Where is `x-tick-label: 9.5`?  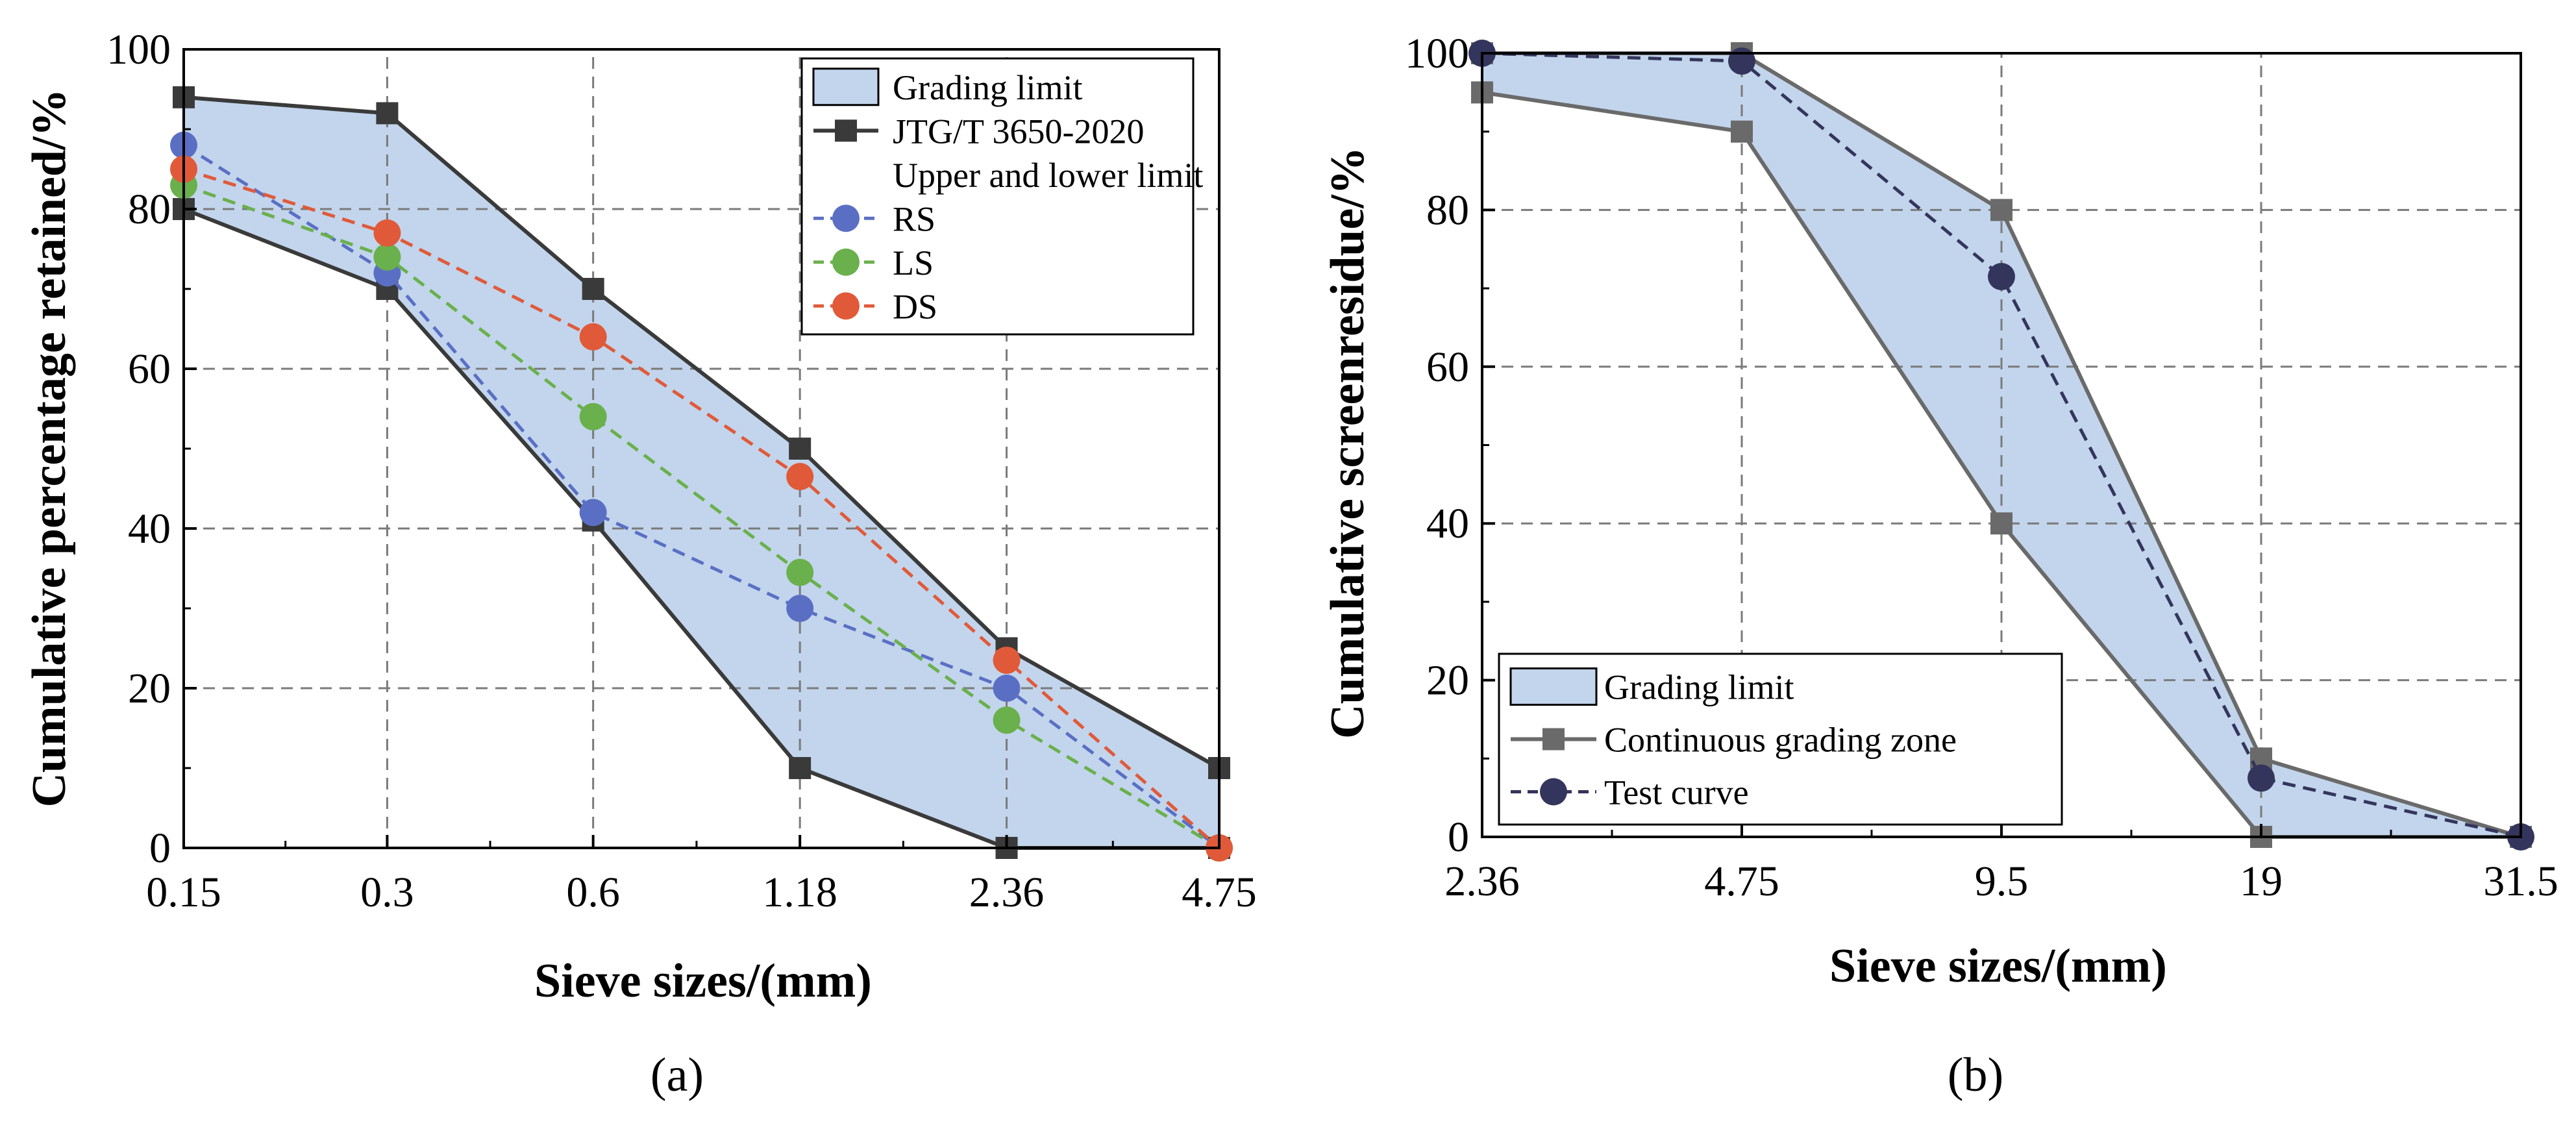
x-tick-label: 9.5 is located at coordinates (2002, 881).